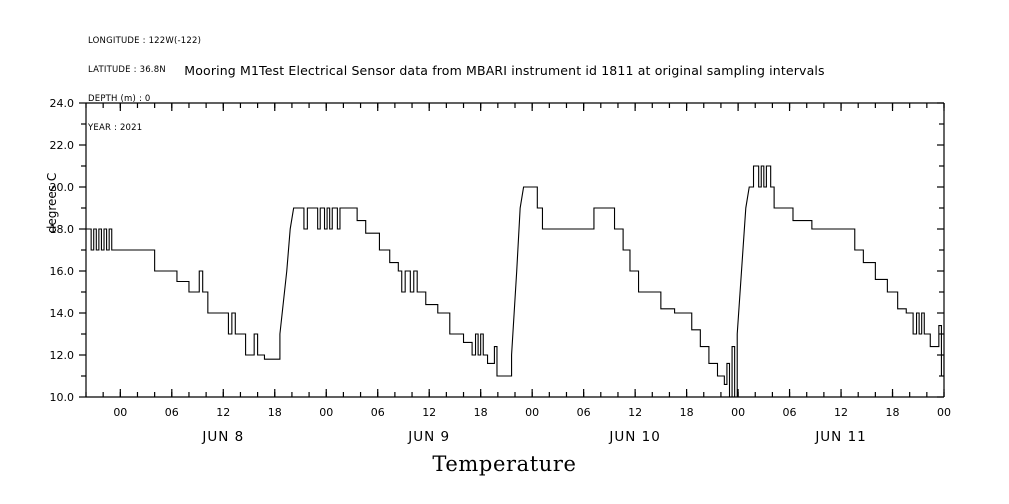 The image size is (1009, 504). What do you see at coordinates (62, 229) in the screenshot?
I see `y-tick-label: 18.0` at bounding box center [62, 229].